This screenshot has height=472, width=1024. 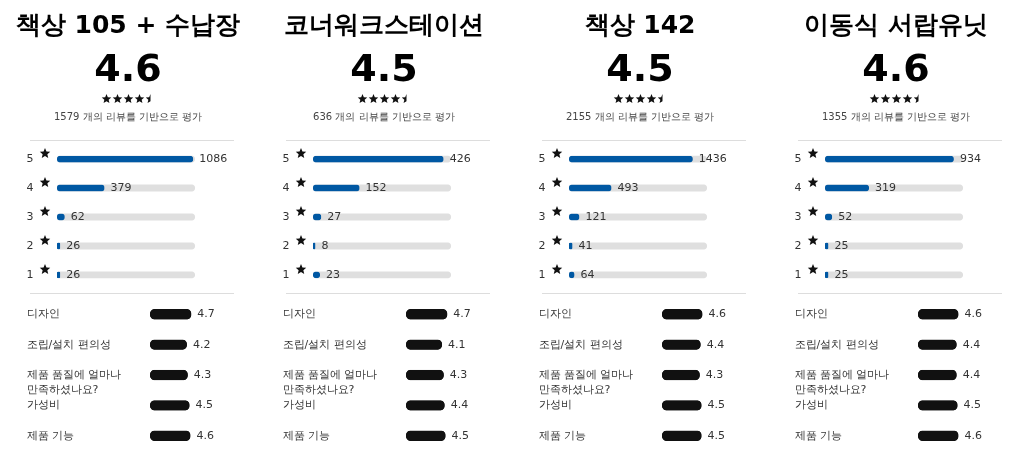 What do you see at coordinates (457, 344) in the screenshot?
I see `data-label: 4.1` at bounding box center [457, 344].